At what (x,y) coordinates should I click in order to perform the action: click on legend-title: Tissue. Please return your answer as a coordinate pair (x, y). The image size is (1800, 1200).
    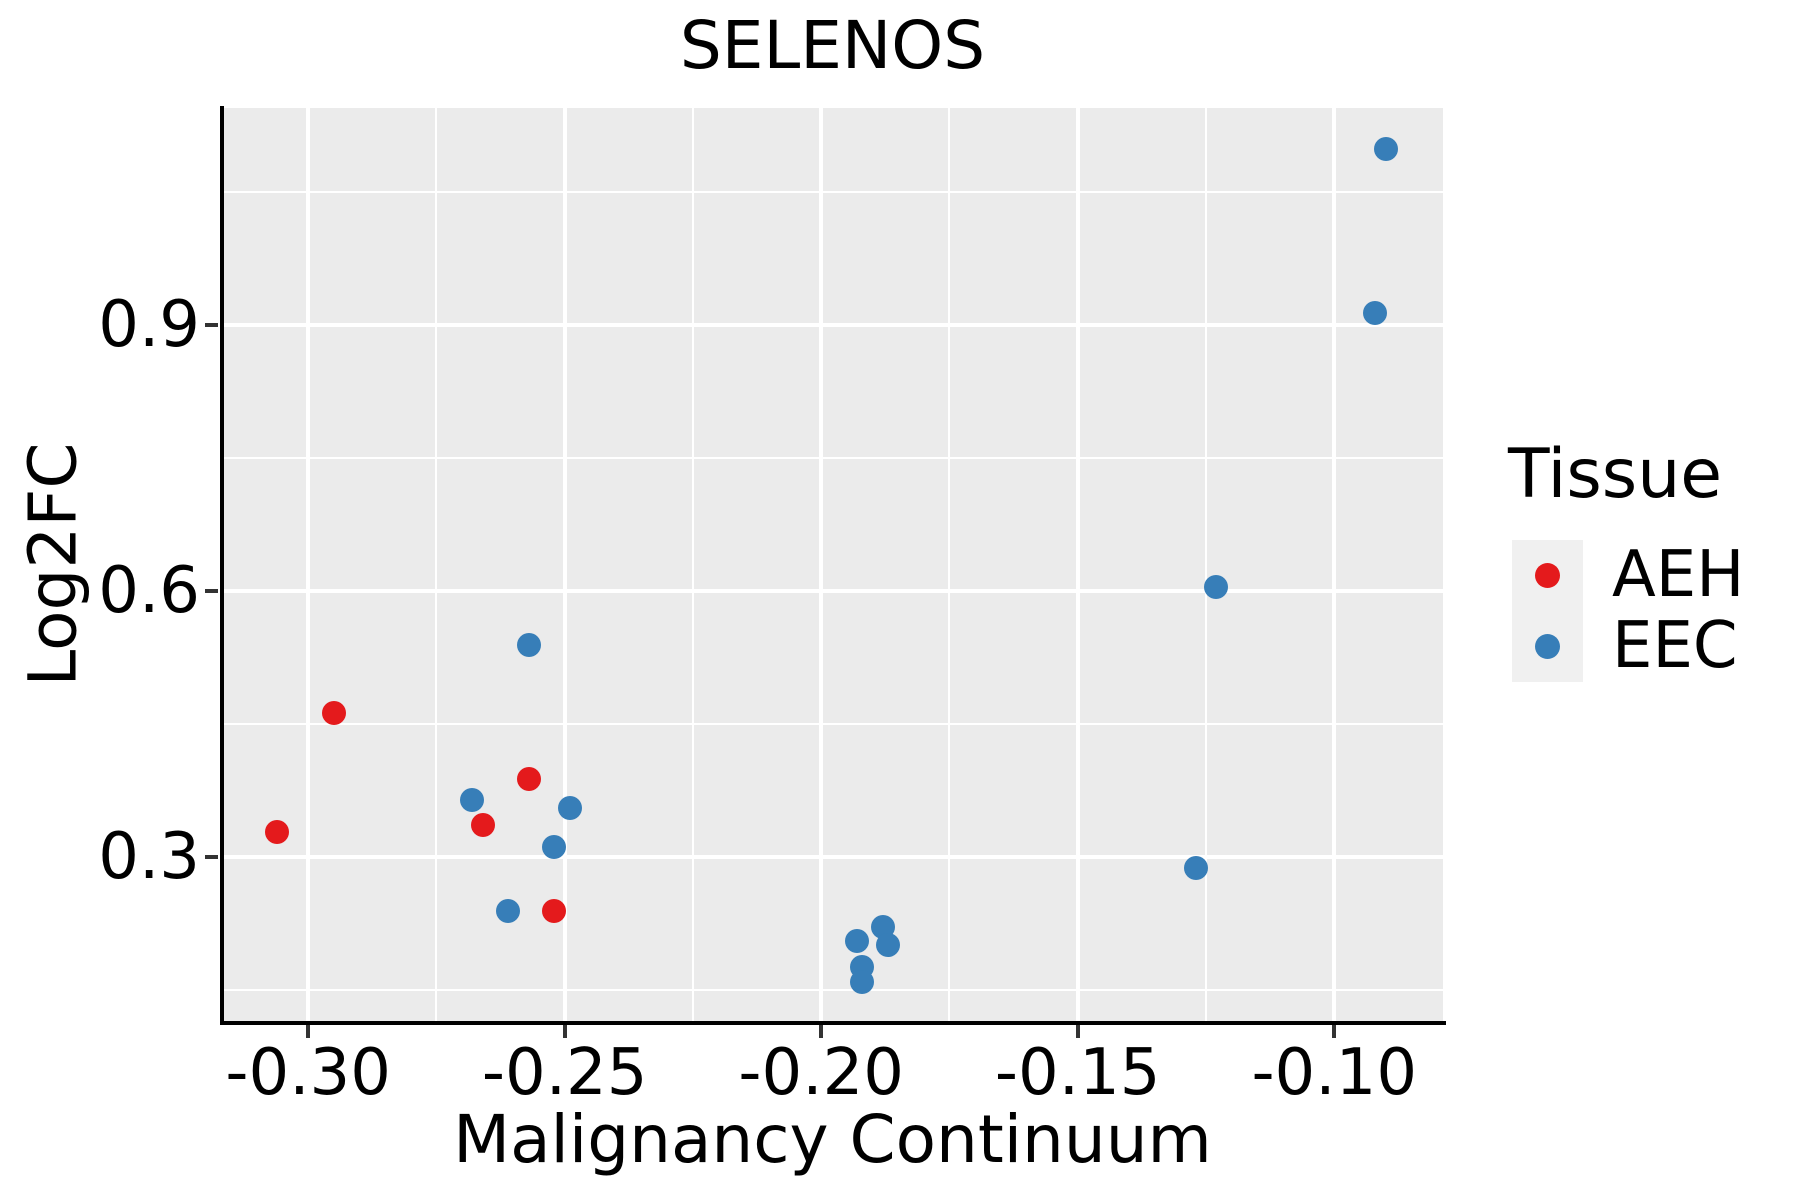
    Looking at the image, I should click on (1615, 474).